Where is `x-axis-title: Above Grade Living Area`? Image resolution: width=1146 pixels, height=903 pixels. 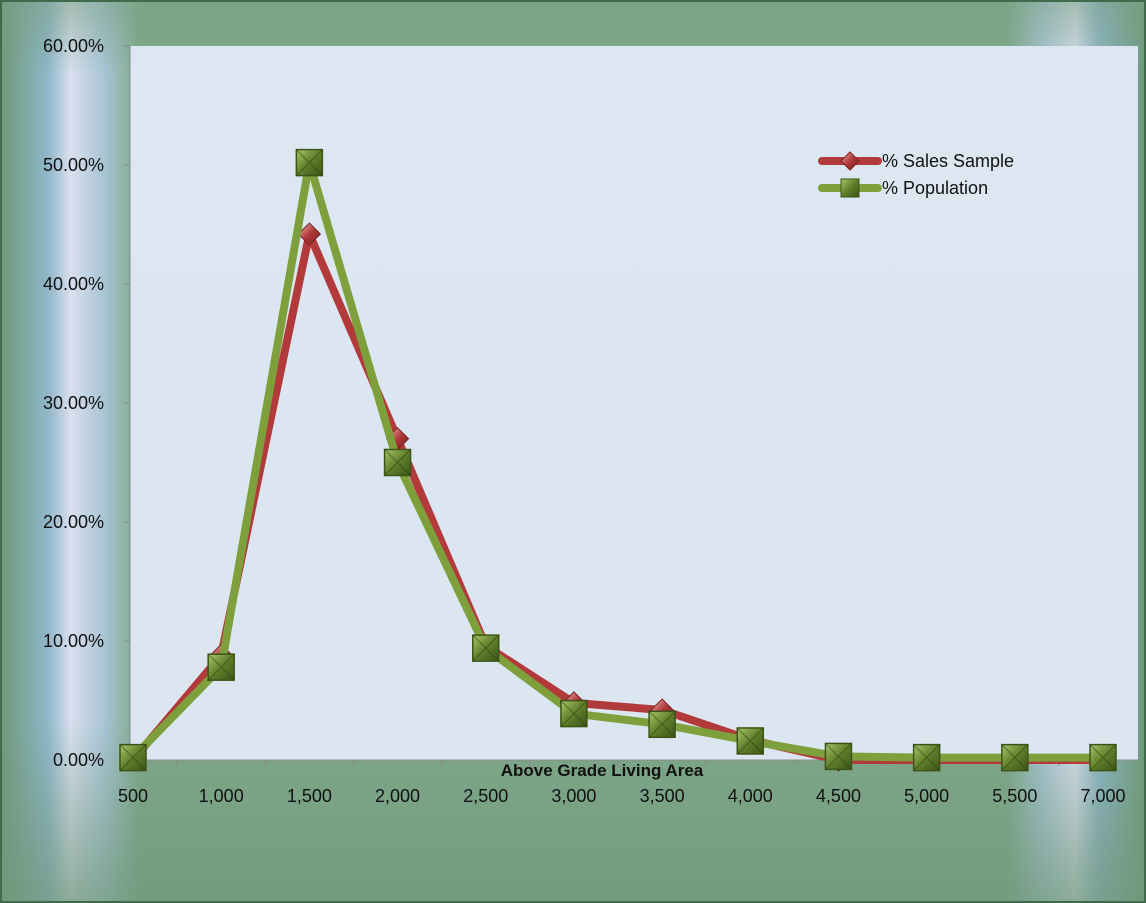 x-axis-title: Above Grade Living Area is located at coordinates (602, 770).